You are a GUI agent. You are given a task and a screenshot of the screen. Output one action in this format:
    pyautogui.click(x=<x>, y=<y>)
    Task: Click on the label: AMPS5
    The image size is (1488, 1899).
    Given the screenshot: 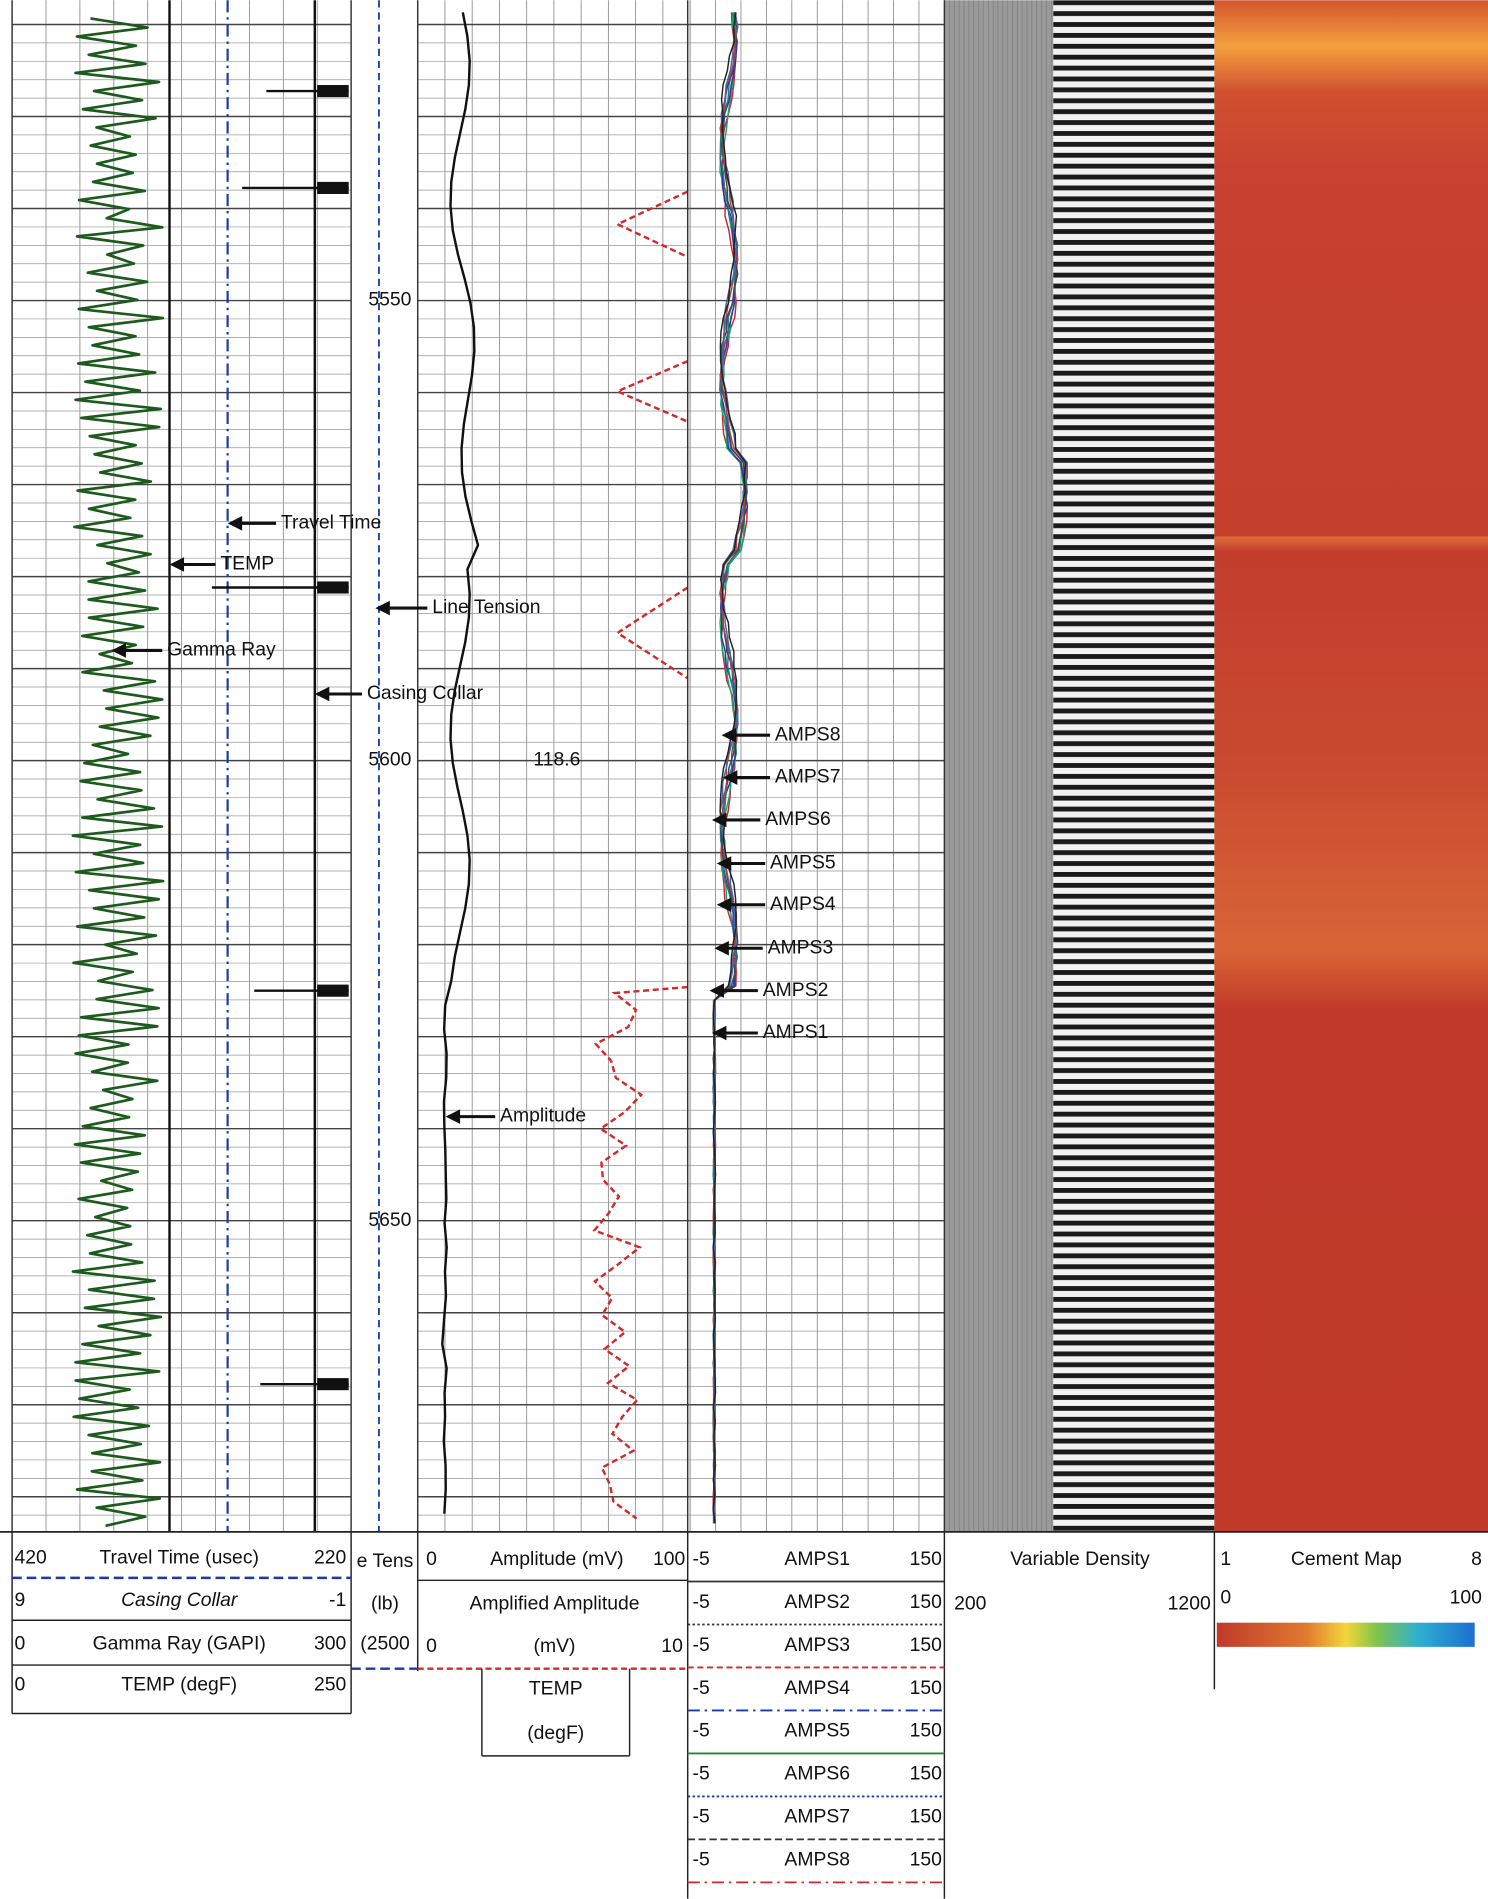 What is the action you would take?
    pyautogui.click(x=817, y=1731)
    